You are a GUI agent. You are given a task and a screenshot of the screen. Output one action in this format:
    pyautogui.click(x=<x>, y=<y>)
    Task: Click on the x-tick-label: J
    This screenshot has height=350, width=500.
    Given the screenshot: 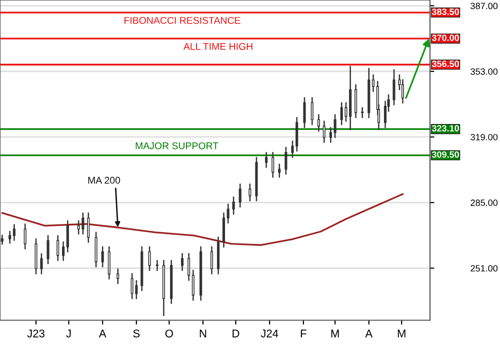 What is the action you would take?
    pyautogui.click(x=68, y=334)
    